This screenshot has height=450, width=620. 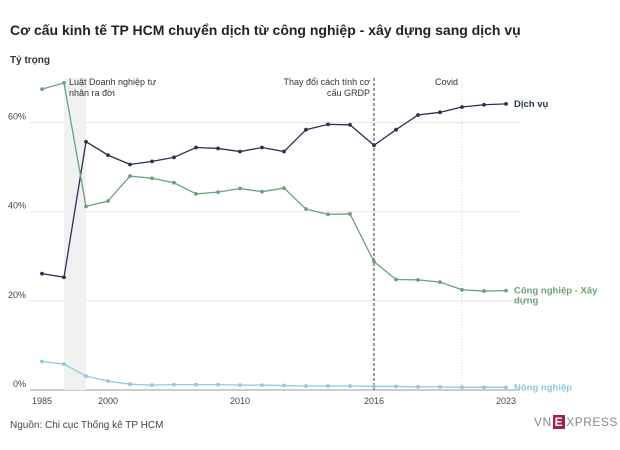 What do you see at coordinates (87, 425) in the screenshot?
I see `source-note: Nguồn: Chi cục Thống kê TP HCM` at bounding box center [87, 425].